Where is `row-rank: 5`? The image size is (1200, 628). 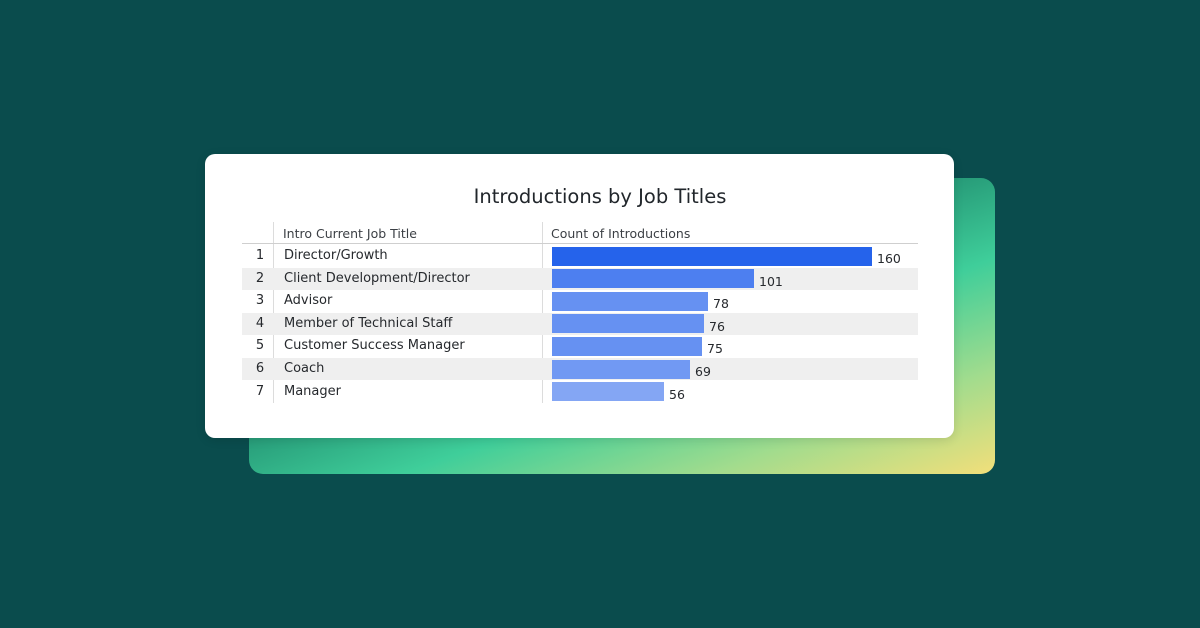 row-rank: 5 is located at coordinates (260, 346).